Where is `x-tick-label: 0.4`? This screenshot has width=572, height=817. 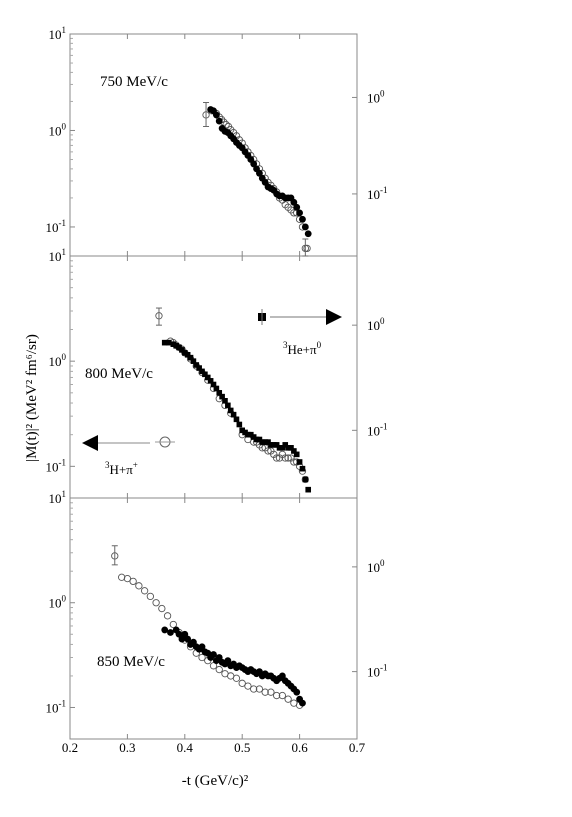 x-tick-label: 0.4 is located at coordinates (185, 747).